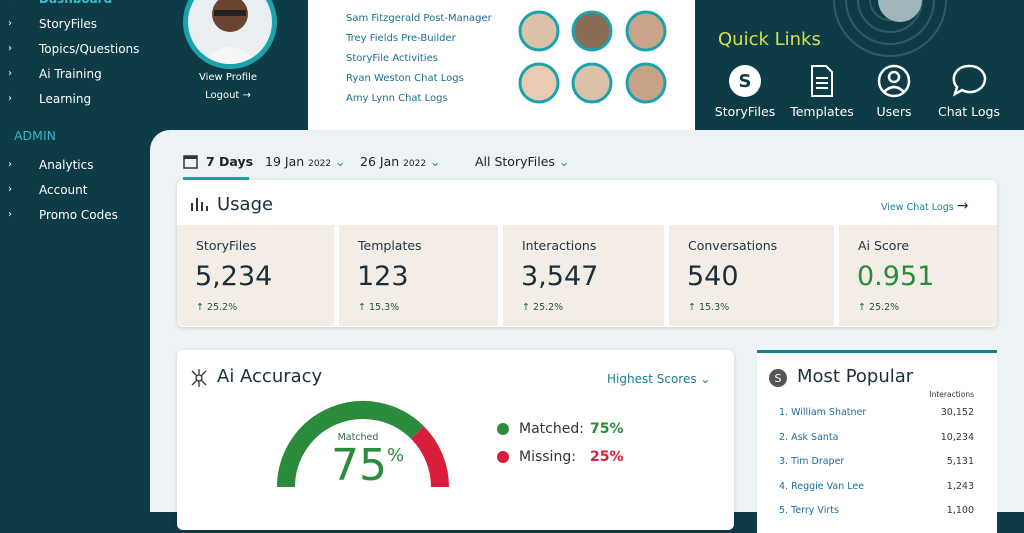  I want to click on stat-box: Conversations 540 ↑ 15.3%, so click(751, 275).